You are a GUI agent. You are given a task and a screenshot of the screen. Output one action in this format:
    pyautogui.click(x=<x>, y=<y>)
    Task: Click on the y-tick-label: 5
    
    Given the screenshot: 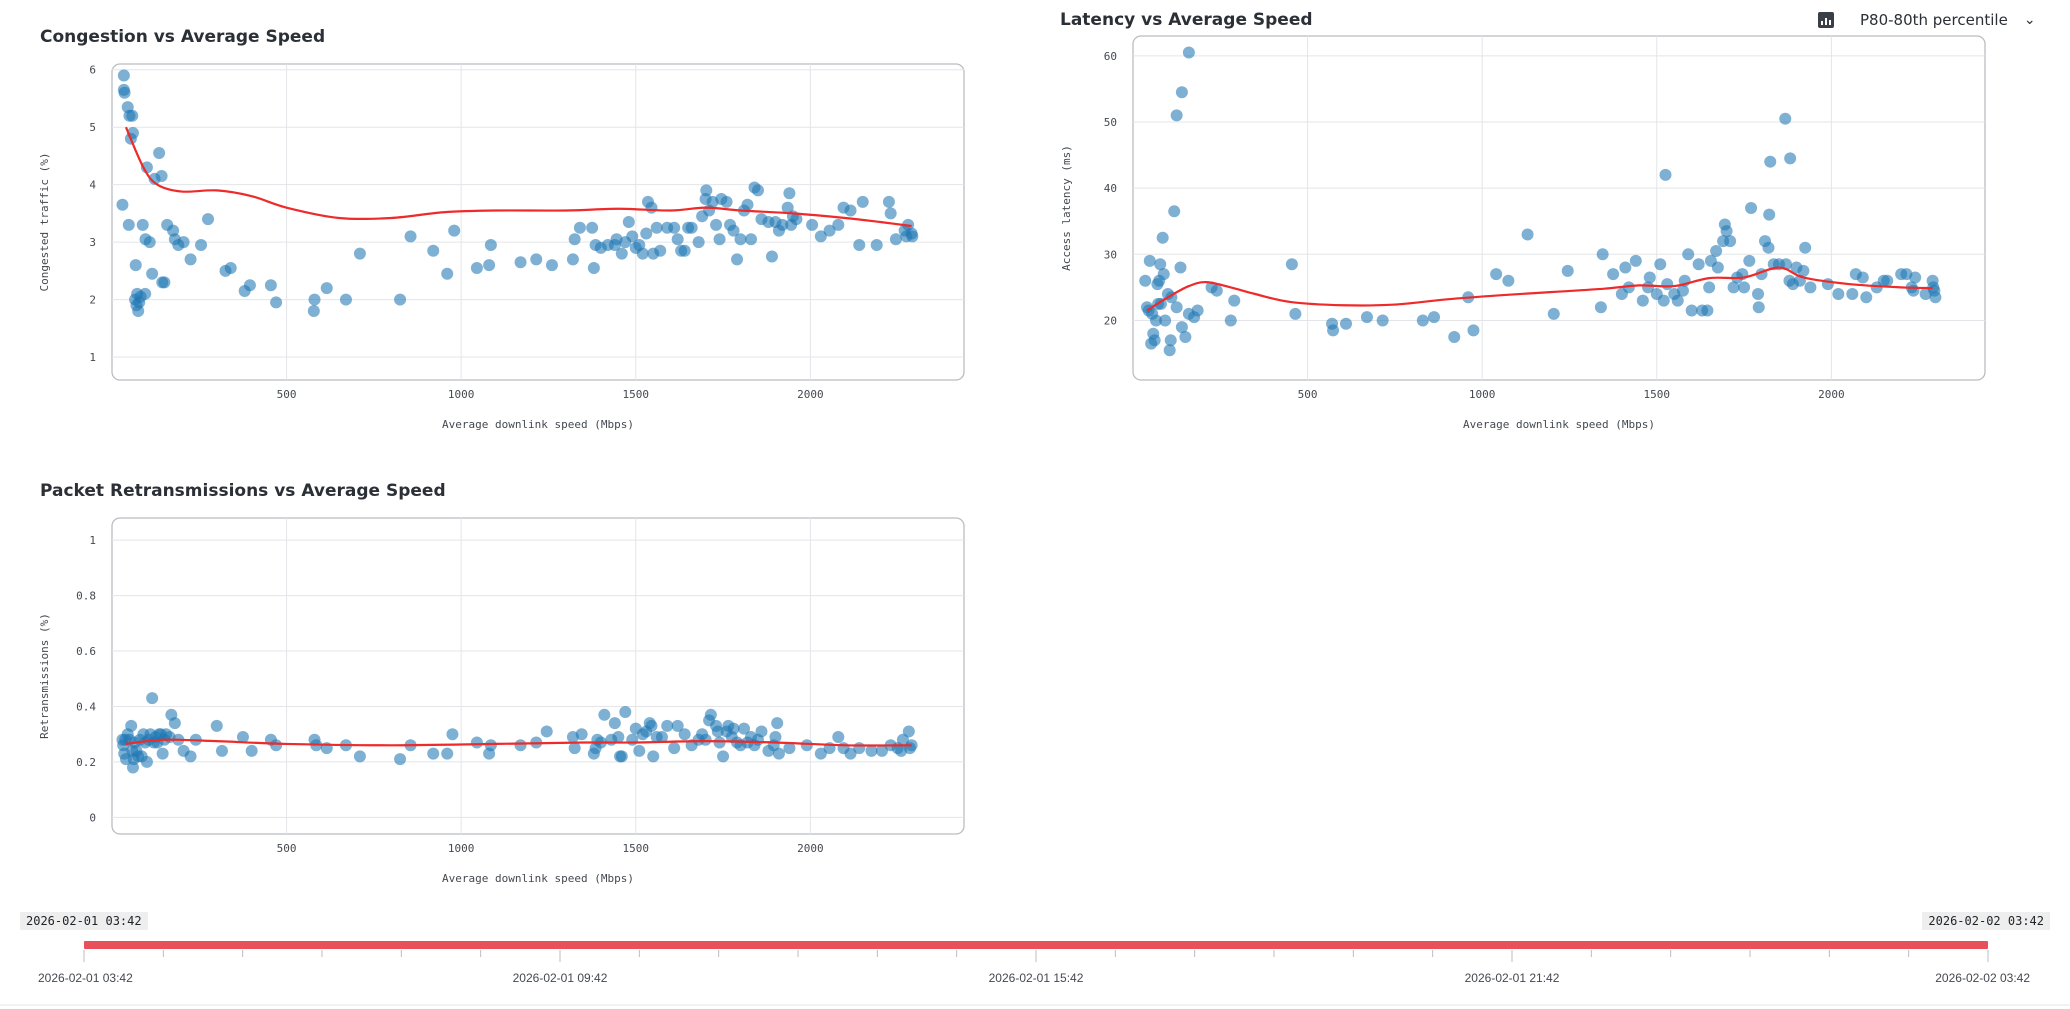 What is the action you would take?
    pyautogui.click(x=92, y=127)
    